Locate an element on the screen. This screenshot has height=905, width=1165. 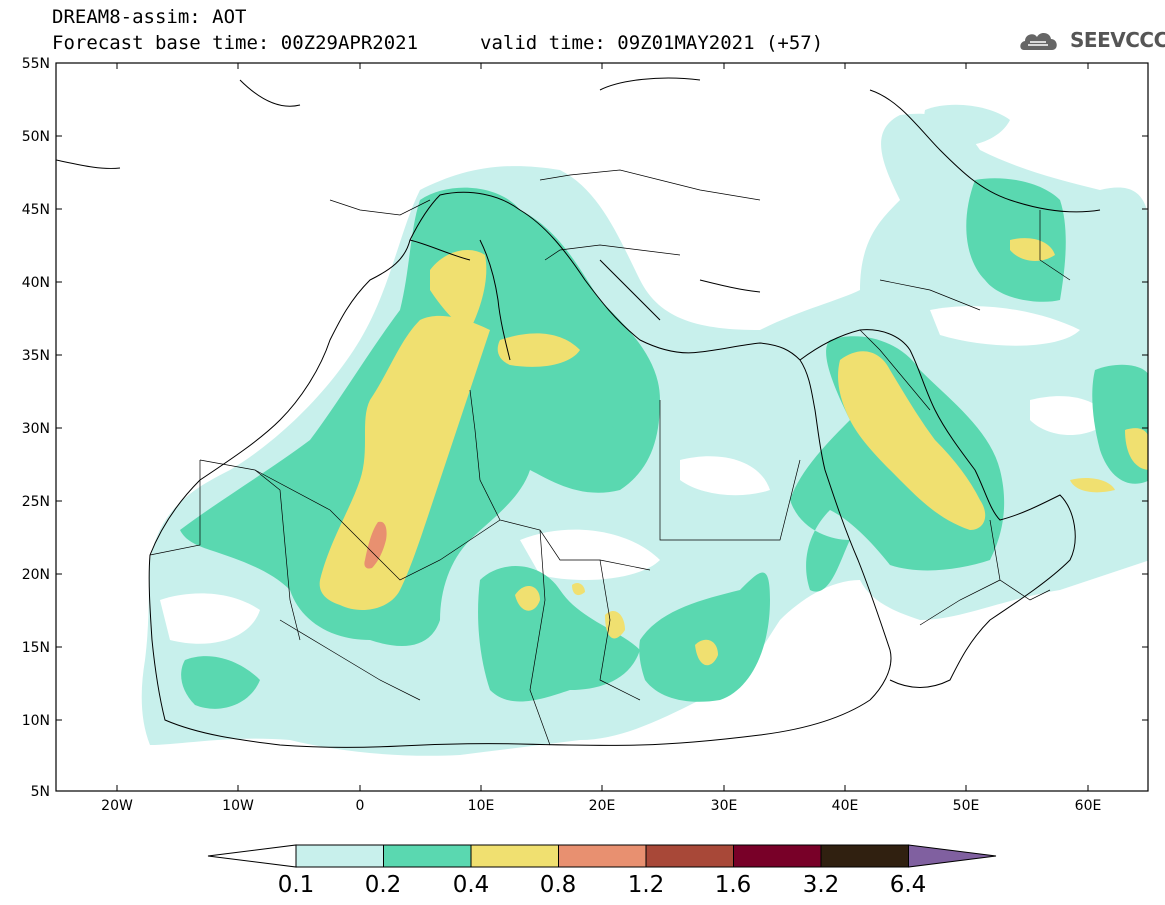
lat-label: 10N is located at coordinates (36, 721).